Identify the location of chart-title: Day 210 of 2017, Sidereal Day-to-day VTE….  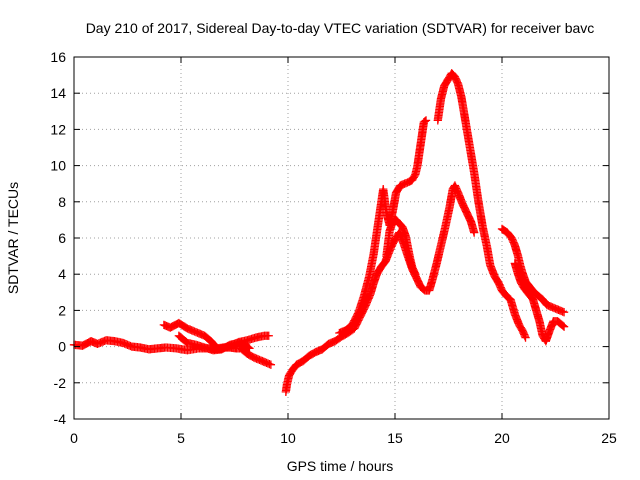
(340, 28).